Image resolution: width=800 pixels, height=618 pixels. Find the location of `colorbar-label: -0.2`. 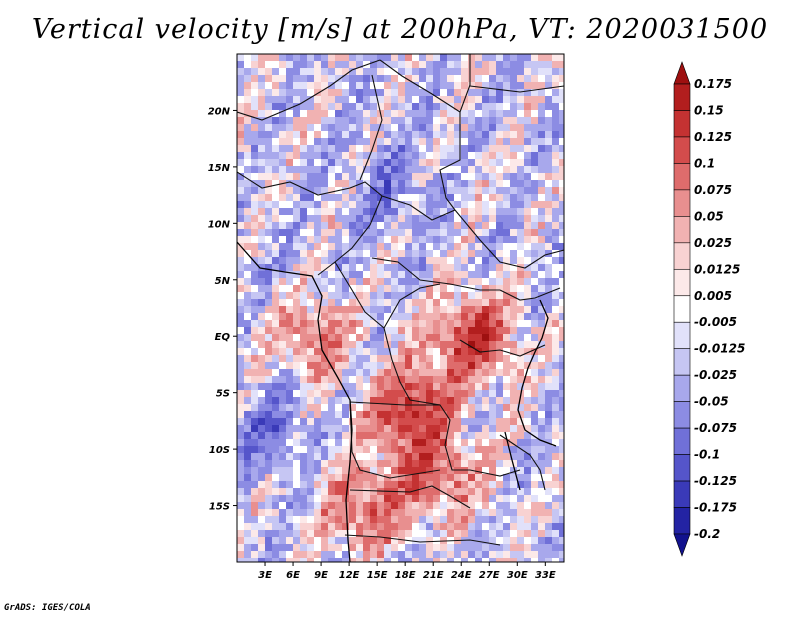

colorbar-label: -0.2 is located at coordinates (707, 534).